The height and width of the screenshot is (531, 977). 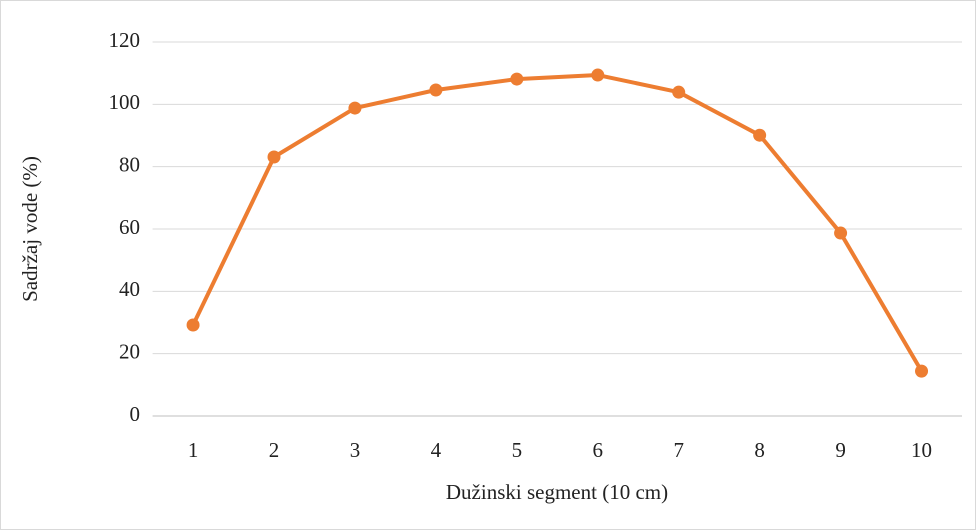 I want to click on x-tick-label: 7, so click(x=678, y=450).